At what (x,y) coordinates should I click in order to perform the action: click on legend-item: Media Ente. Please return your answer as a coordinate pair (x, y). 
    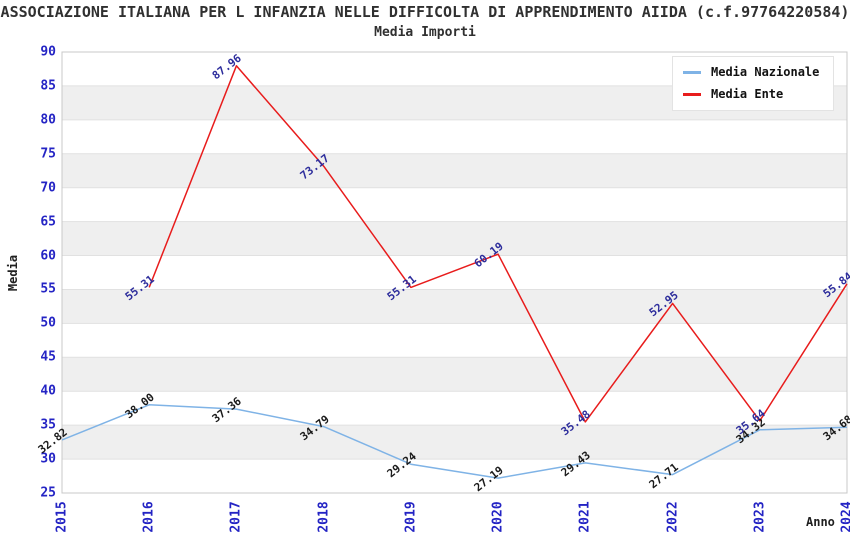
    Looking at the image, I should click on (751, 94).